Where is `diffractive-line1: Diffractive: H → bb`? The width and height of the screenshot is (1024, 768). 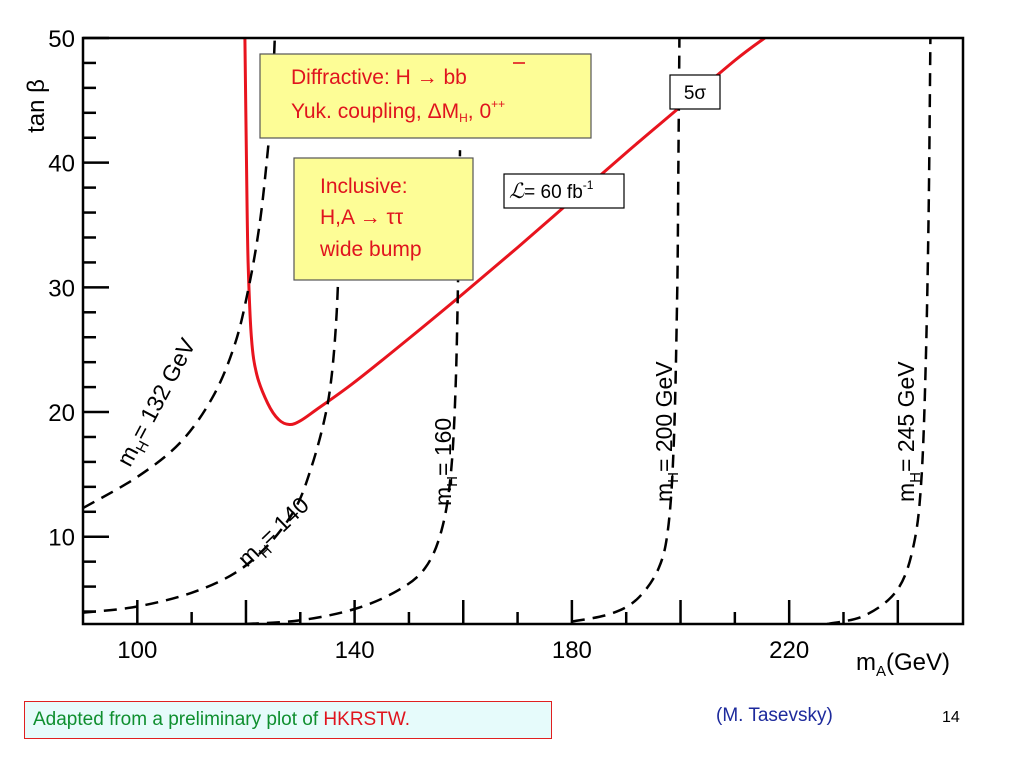 diffractive-line1: Diffractive: H → bb is located at coordinates (379, 77).